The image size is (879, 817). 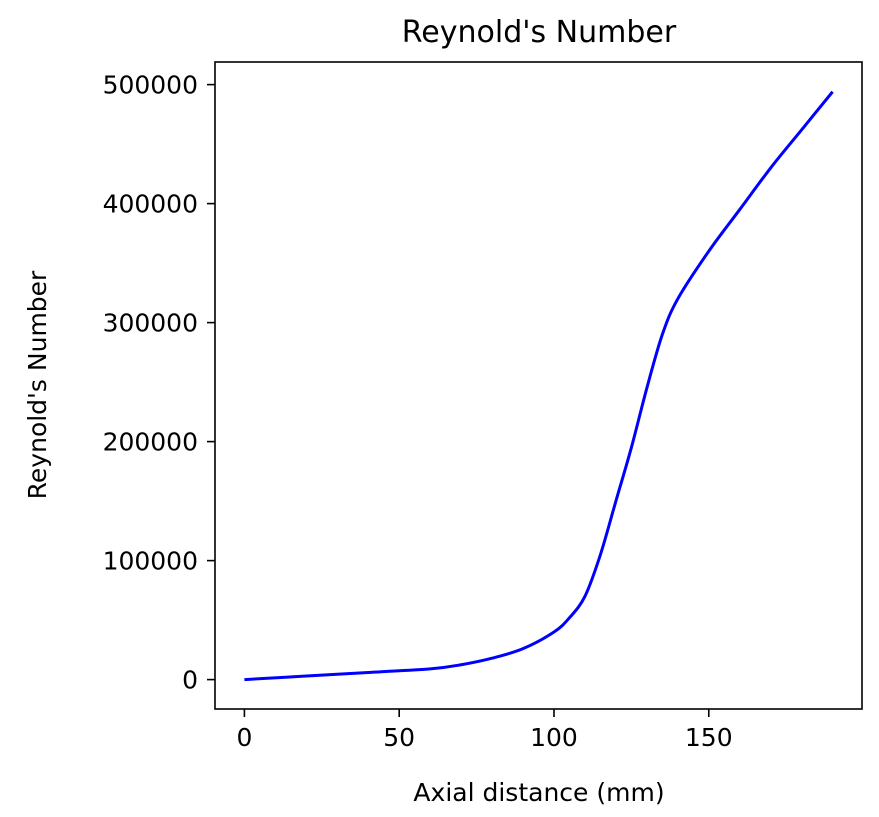 What do you see at coordinates (150, 85) in the screenshot?
I see `y-tick-label: 500000` at bounding box center [150, 85].